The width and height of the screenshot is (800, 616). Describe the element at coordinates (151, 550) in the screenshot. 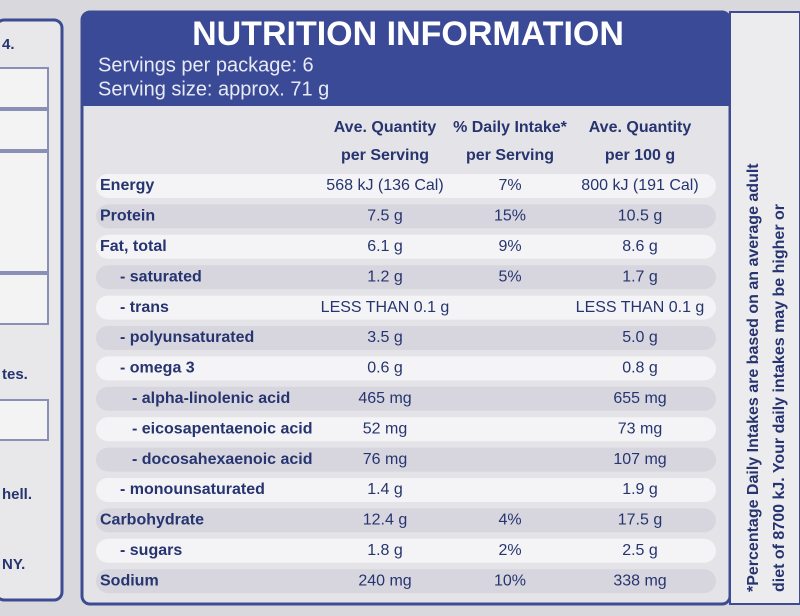

I see `row-label: - sugars` at that location.